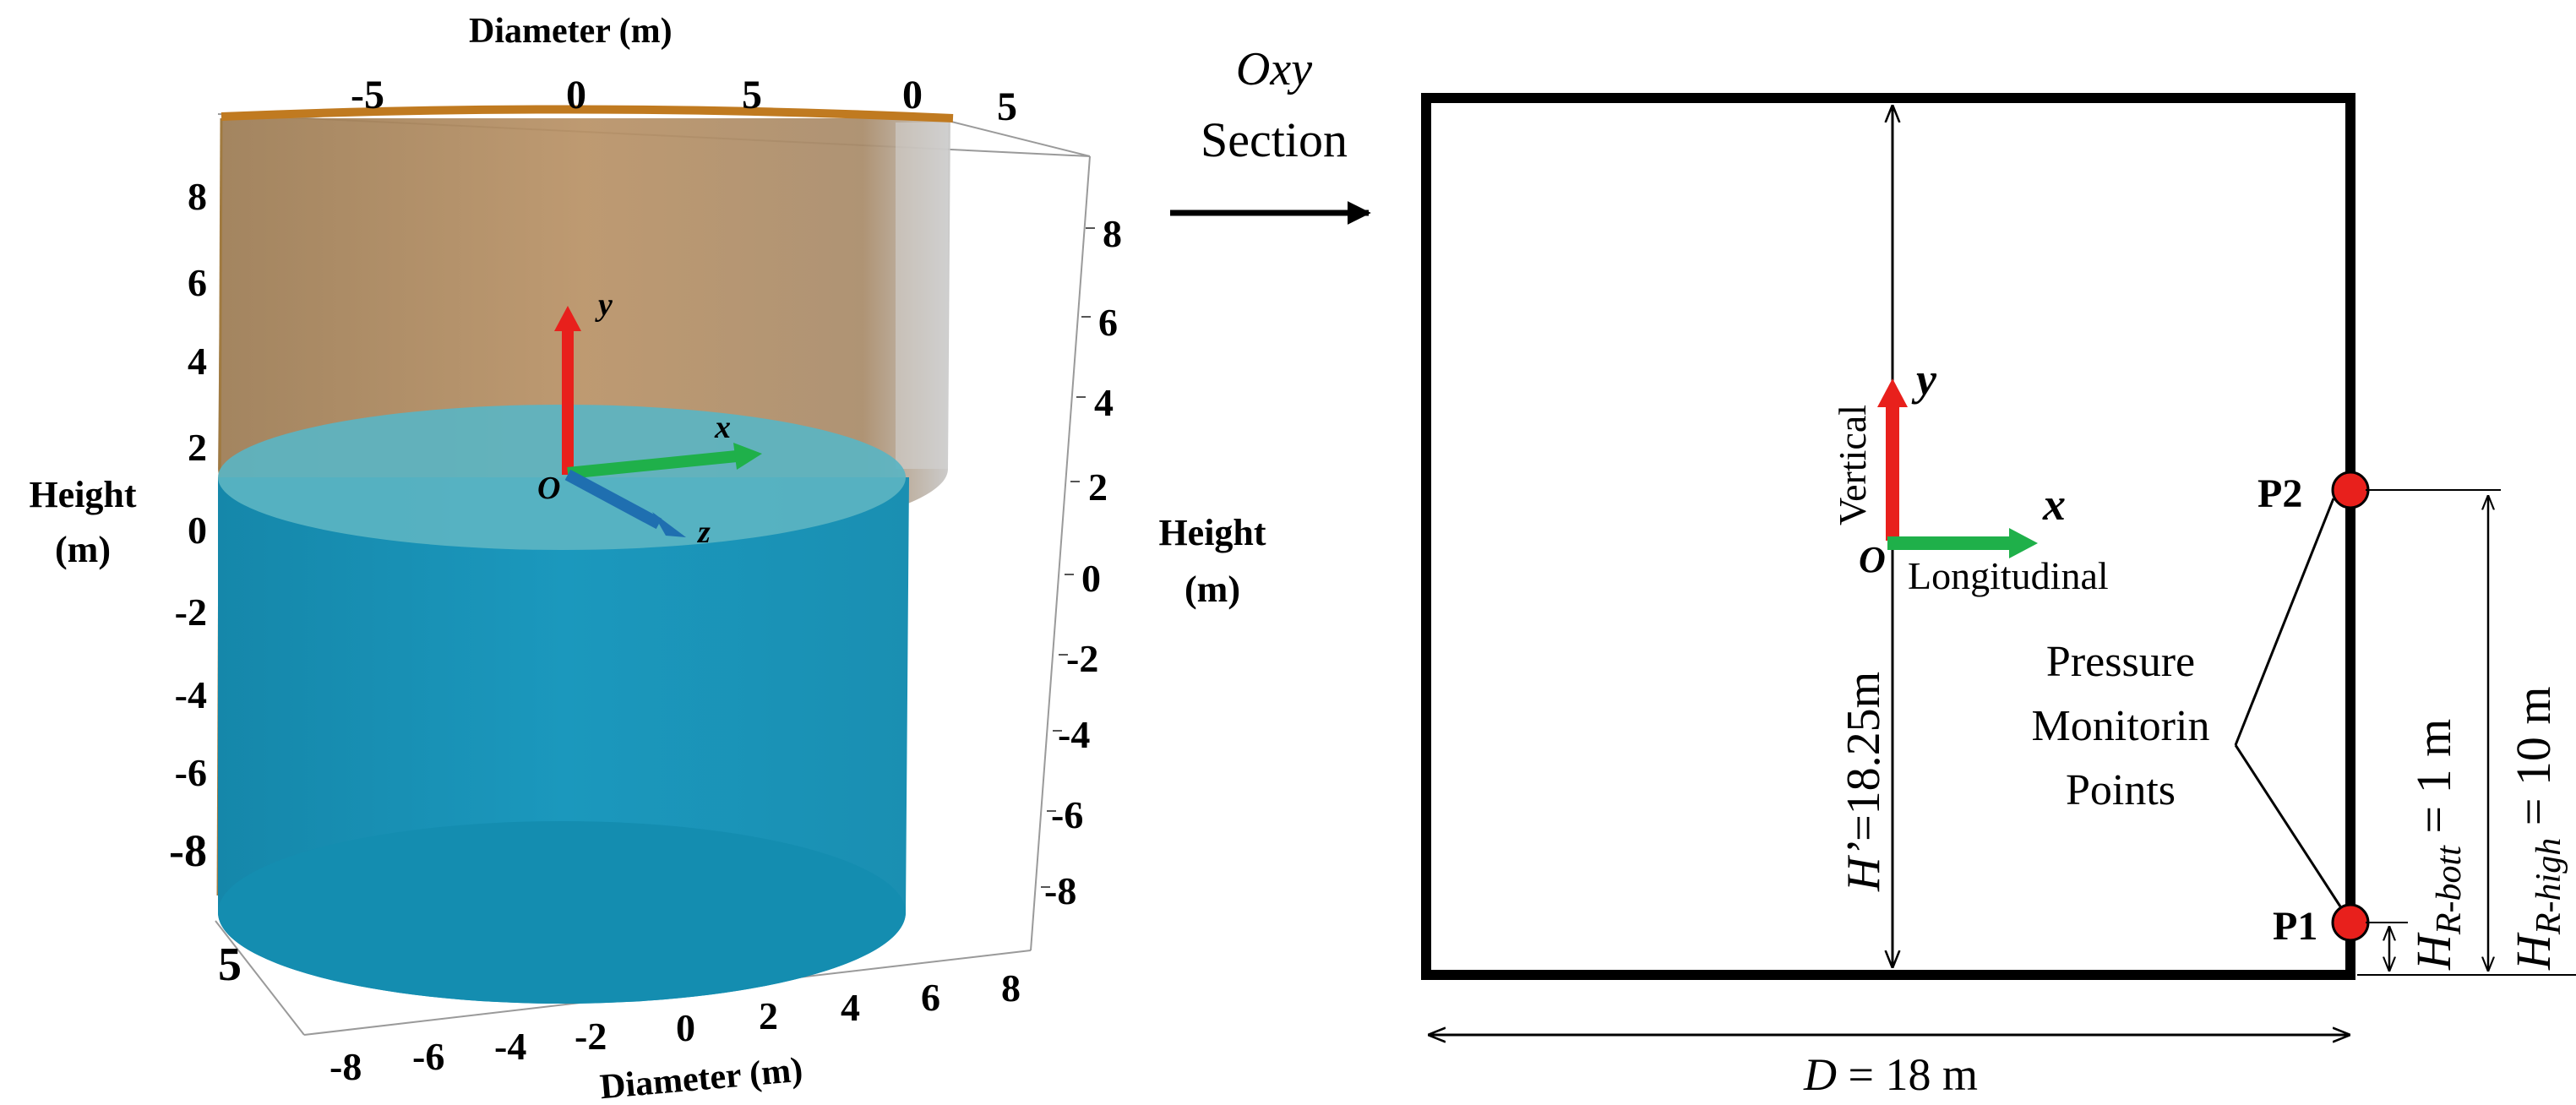  Describe the element at coordinates (1112, 234) in the screenshot. I see `right-tick: 8` at that location.